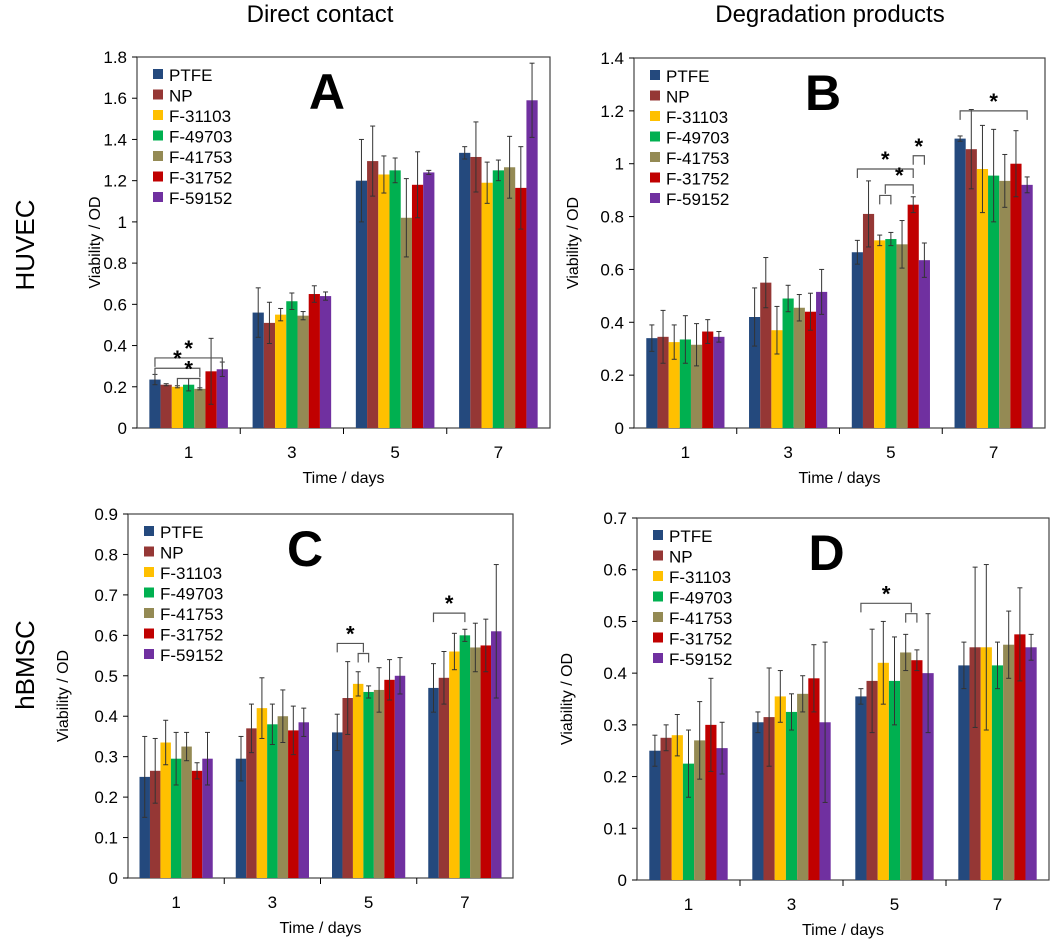  I want to click on y-tick-label: 0.8, so click(612, 217).